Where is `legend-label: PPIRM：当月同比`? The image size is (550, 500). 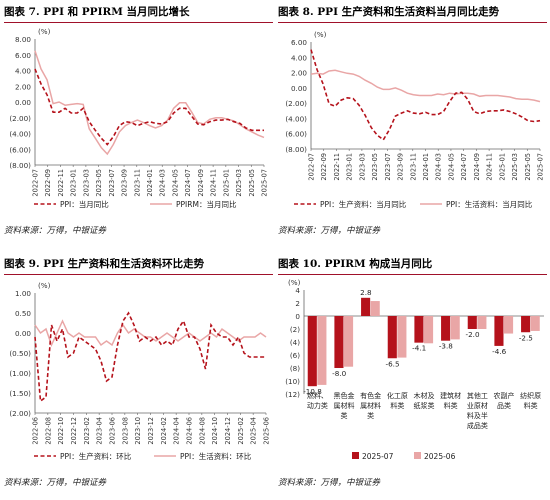 legend-label: PPIRM：当月同比 is located at coordinates (206, 204).